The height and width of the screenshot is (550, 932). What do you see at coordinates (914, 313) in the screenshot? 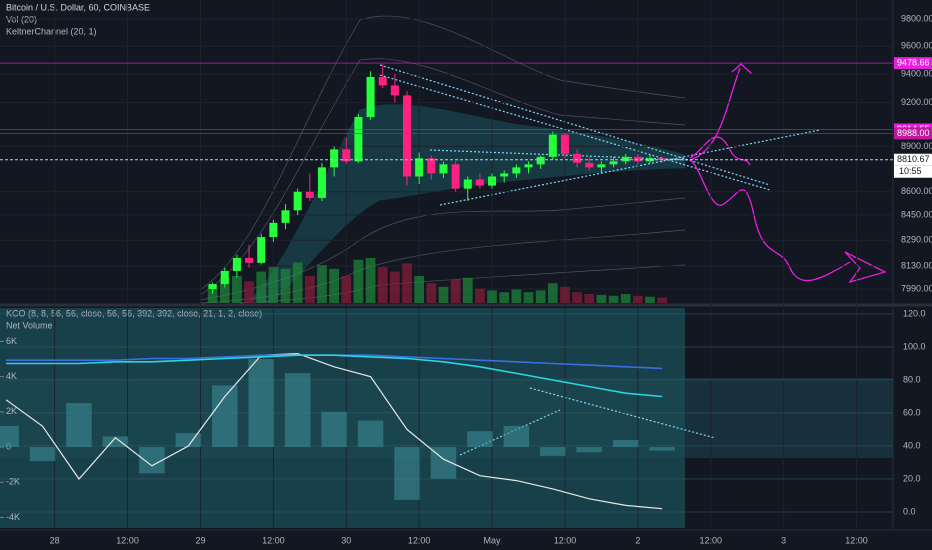
I see `y-tick-label: 120.0` at bounding box center [914, 313].